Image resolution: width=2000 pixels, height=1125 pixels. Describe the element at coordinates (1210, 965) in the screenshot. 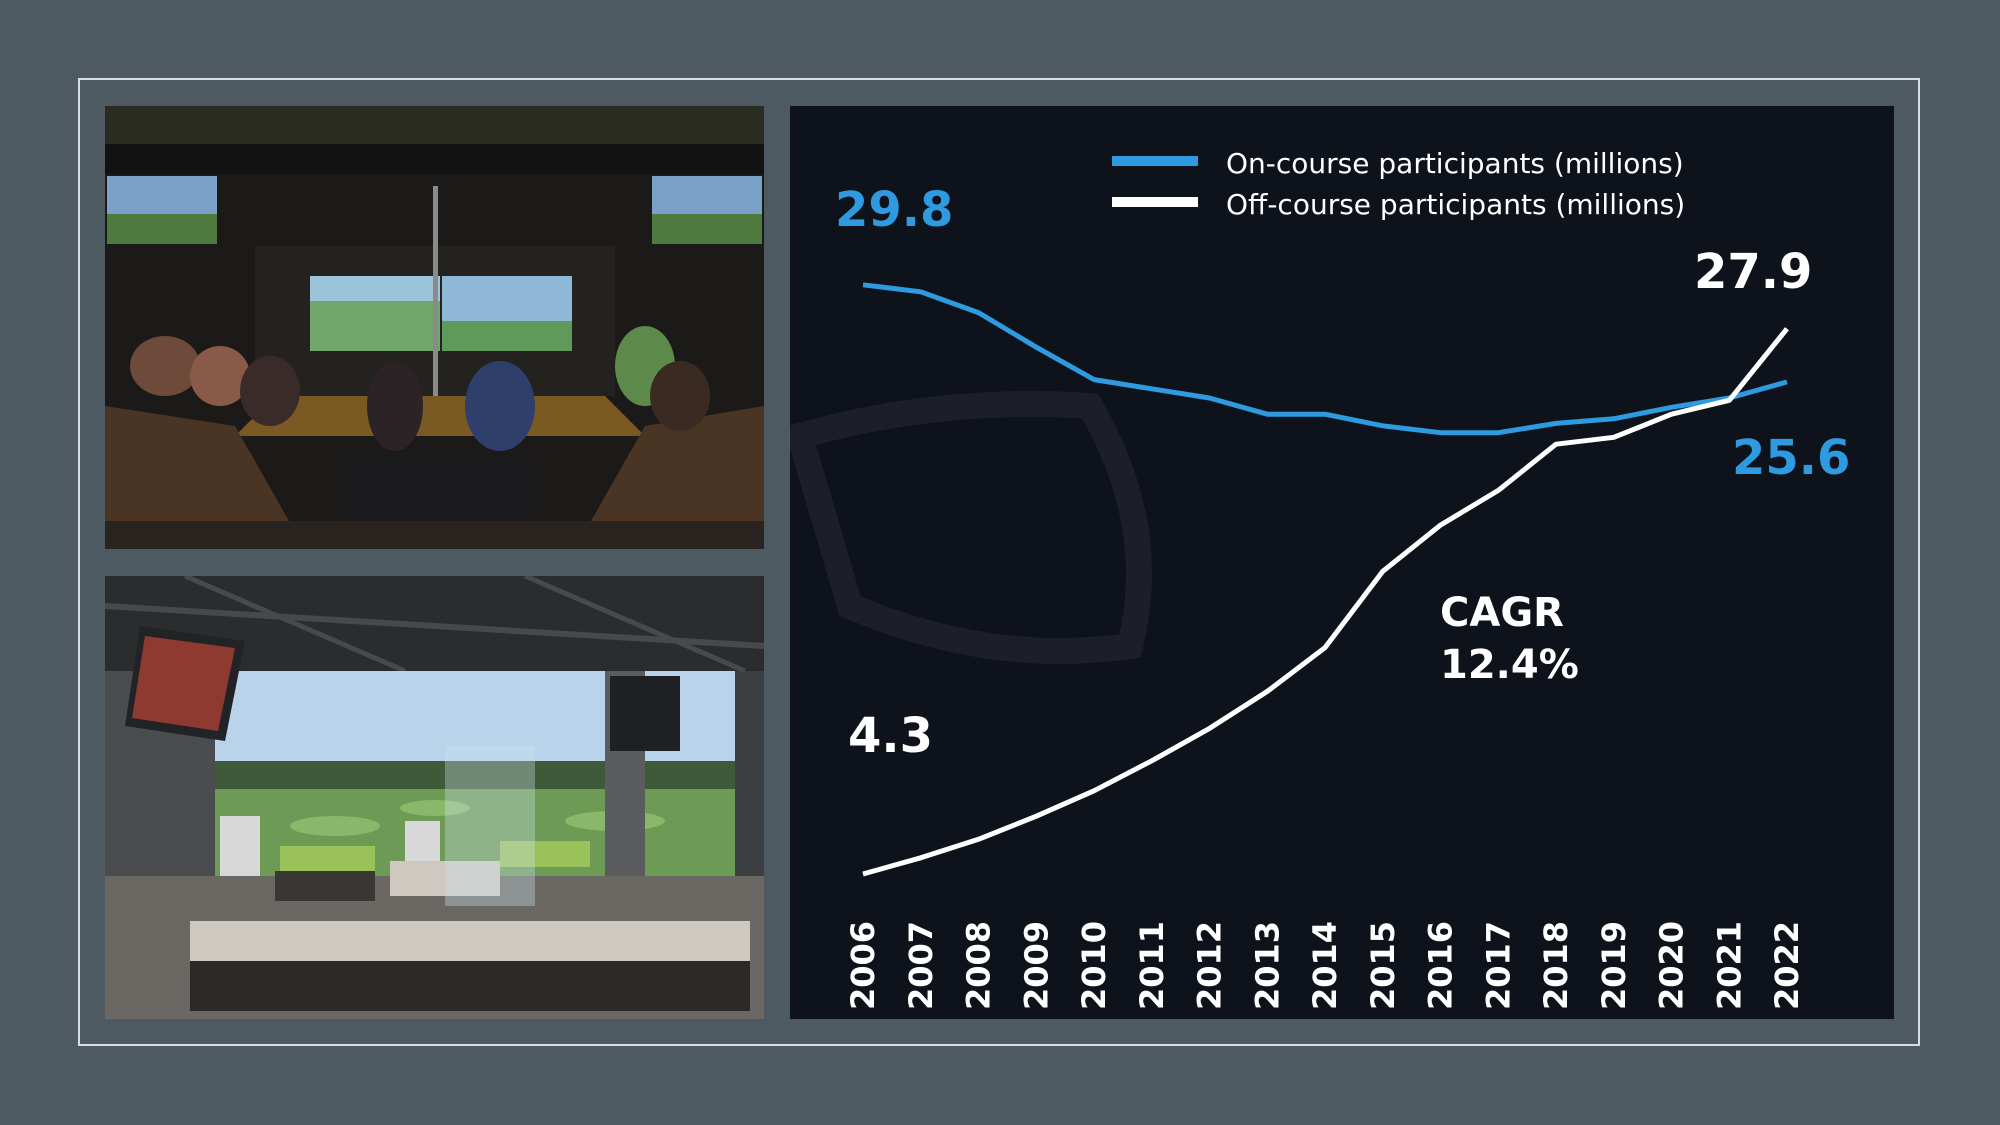

I see `x-tick-label: 2012` at that location.